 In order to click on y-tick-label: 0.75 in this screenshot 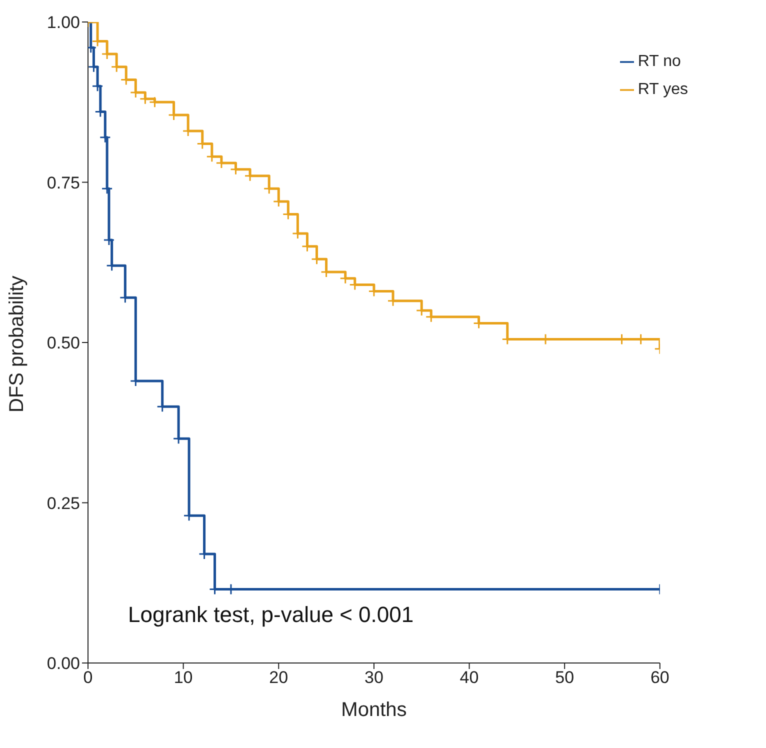, I will do `click(63, 182)`.